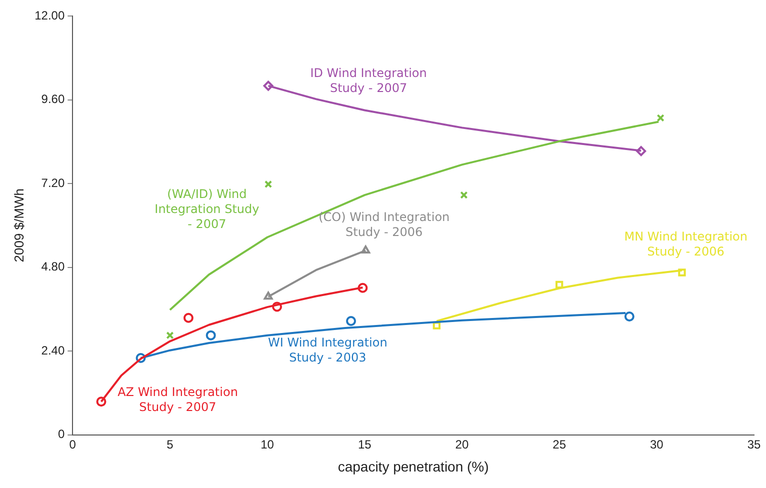  I want to click on text: MN Wind Integration Study - 2006, so click(686, 244).